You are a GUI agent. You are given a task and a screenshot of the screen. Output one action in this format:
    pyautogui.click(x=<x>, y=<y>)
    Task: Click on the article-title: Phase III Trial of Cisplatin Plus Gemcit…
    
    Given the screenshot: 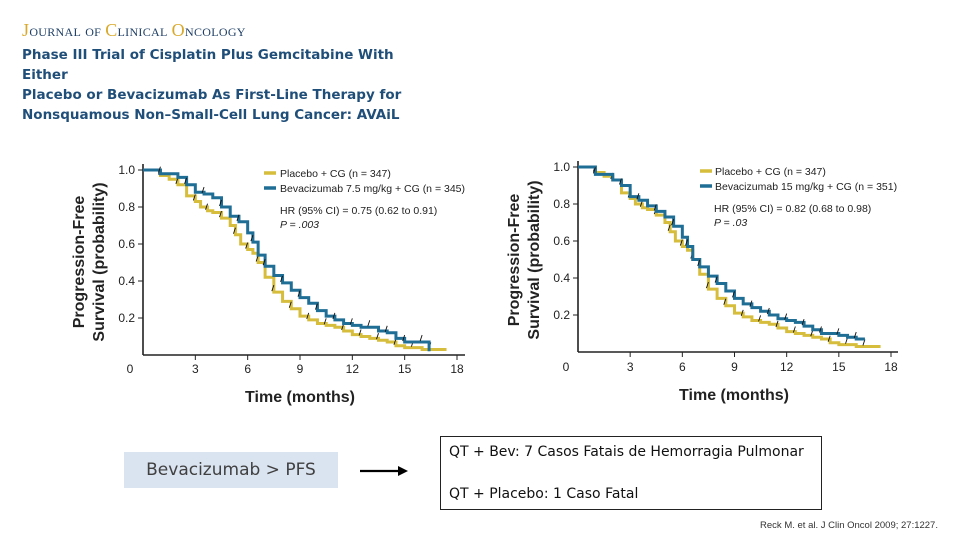 What is the action you would take?
    pyautogui.click(x=232, y=85)
    